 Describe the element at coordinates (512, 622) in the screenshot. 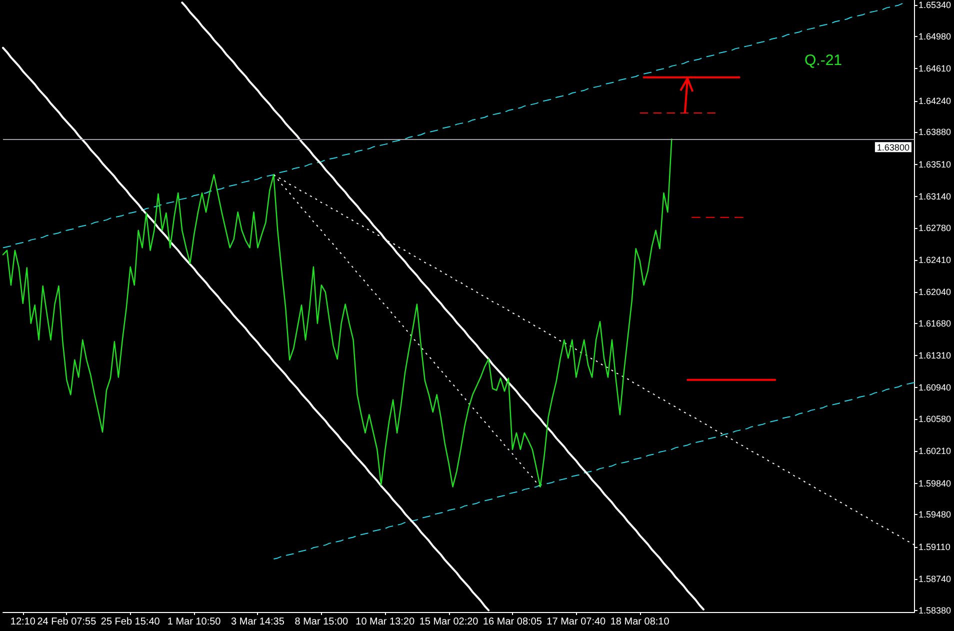

I see `x-tick-label: 16 Mar 08:05` at that location.